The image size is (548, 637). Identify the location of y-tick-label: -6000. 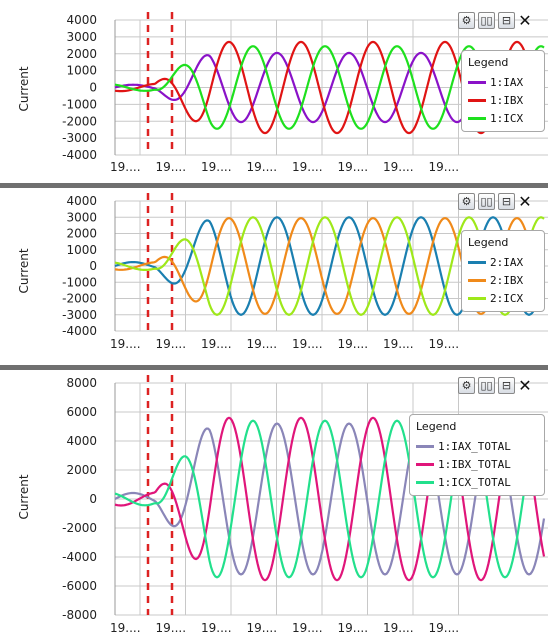
(79, 586).